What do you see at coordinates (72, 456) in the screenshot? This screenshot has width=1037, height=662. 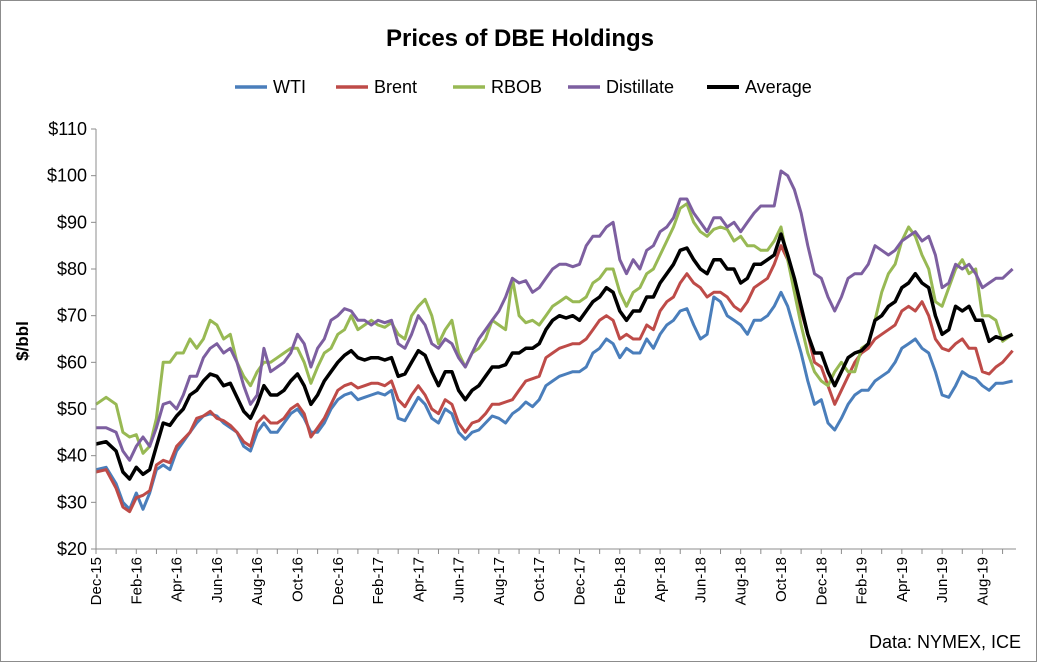 I see `y-tick-label: $40` at bounding box center [72, 456].